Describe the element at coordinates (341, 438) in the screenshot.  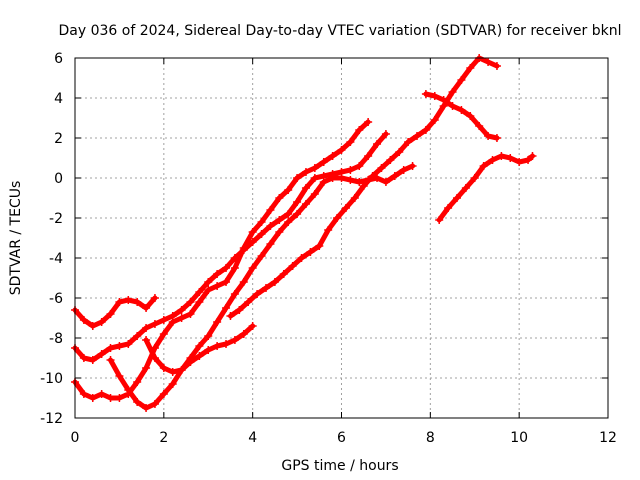
I see `x-tick-label: 6` at that location.